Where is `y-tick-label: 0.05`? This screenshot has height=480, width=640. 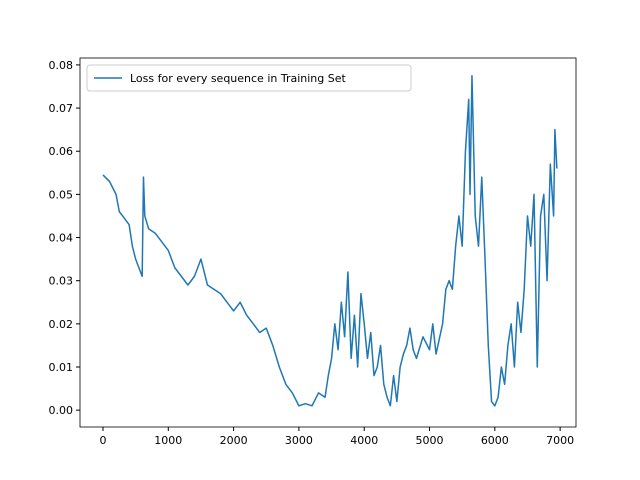
y-tick-label: 0.05 is located at coordinates (61, 194).